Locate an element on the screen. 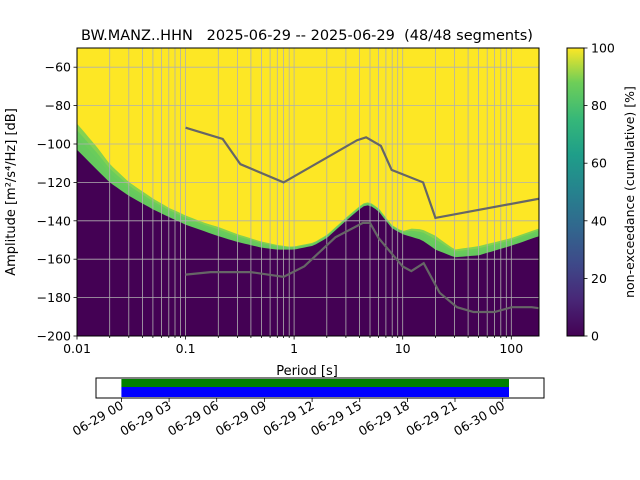 The height and width of the screenshot is (480, 640). timeline-tick-label: 06-29 00 is located at coordinates (98, 418).